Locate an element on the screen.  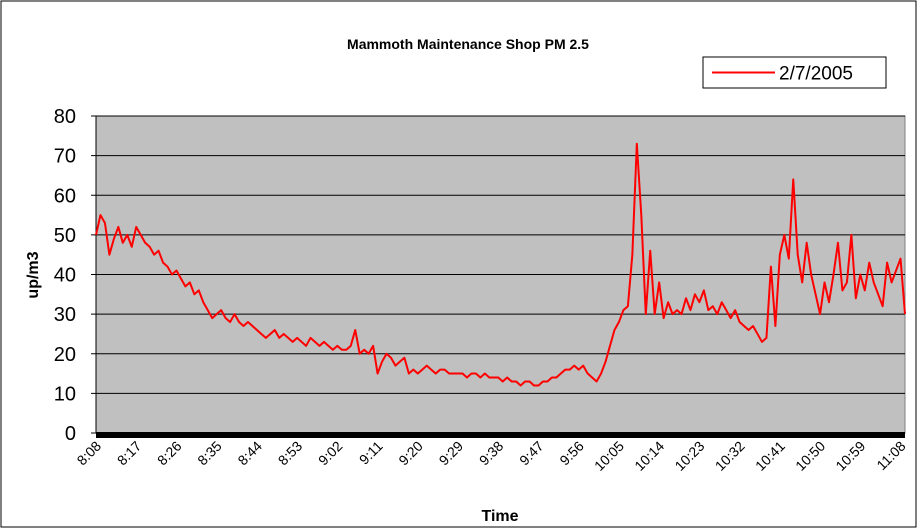
y-tick-label: 10 is located at coordinates (65, 394).